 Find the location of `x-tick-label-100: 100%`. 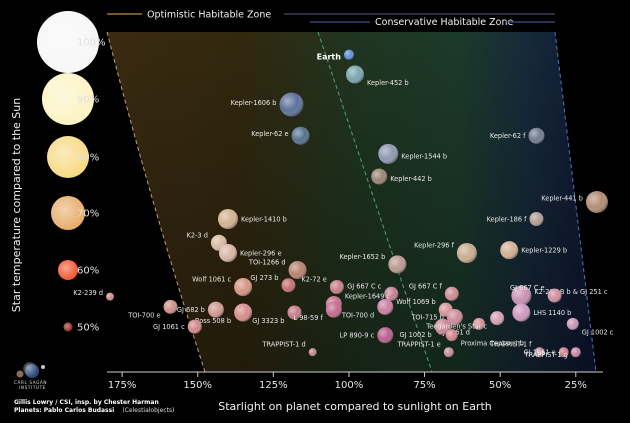

x-tick-label-100: 100% is located at coordinates (349, 385).